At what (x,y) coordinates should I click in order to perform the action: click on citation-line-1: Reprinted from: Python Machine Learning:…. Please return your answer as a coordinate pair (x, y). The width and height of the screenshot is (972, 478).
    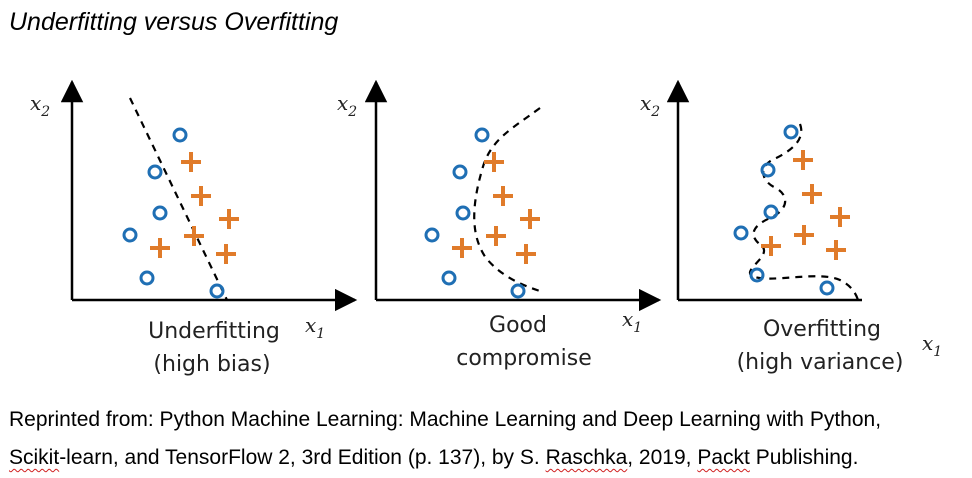
    Looking at the image, I should click on (445, 419).